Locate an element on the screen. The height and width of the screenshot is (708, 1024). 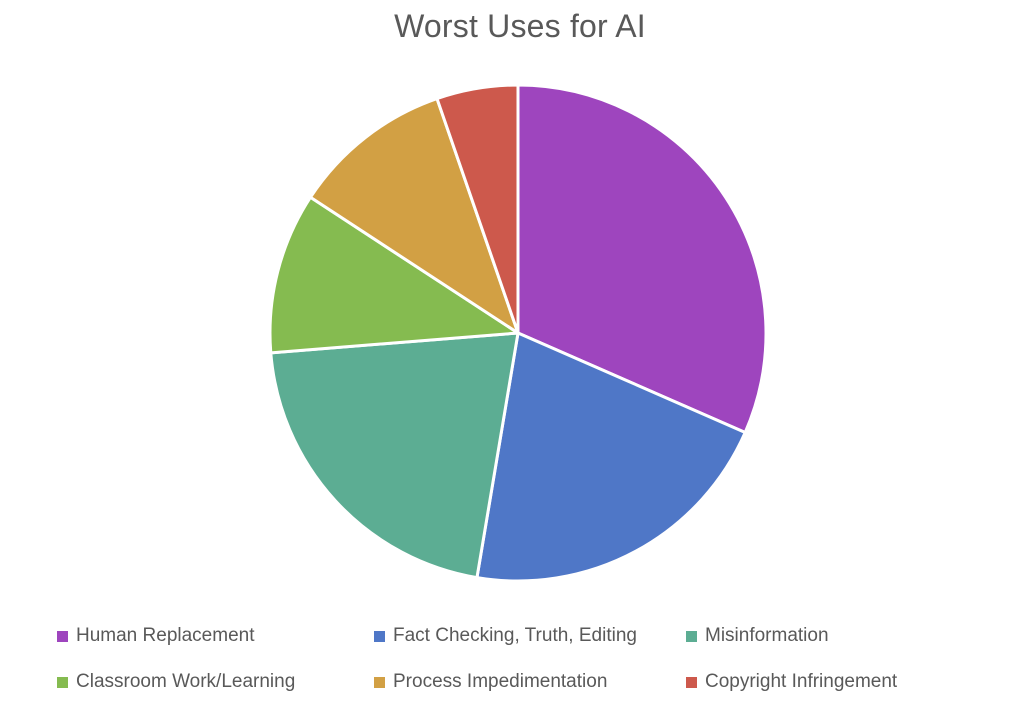
chart-title: Worst Uses for AI is located at coordinates (520, 26).